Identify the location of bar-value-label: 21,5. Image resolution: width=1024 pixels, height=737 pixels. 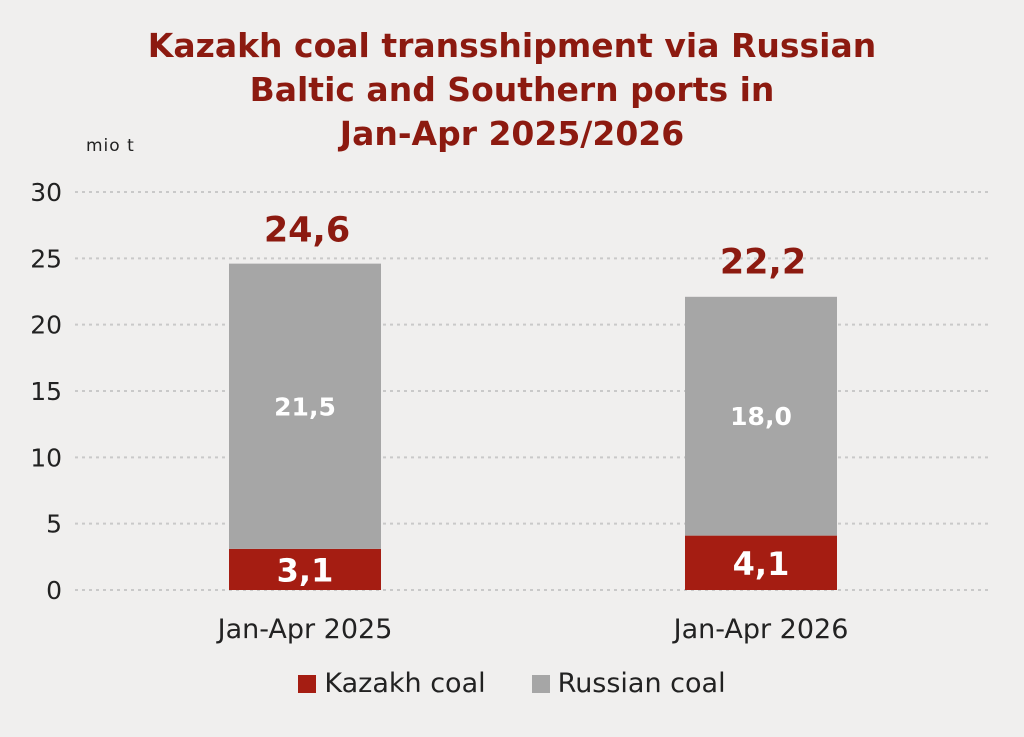
(305, 406).